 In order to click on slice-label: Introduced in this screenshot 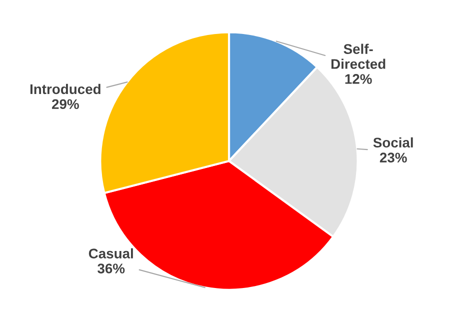, I will do `click(65, 89)`.